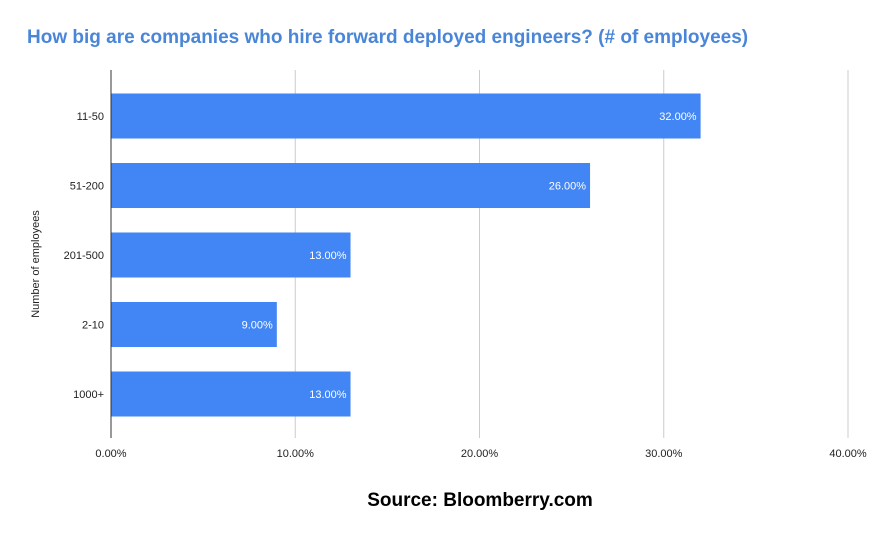 The image size is (876, 541). Describe the element at coordinates (848, 454) in the screenshot. I see `x-tick-label: 40.00%` at that location.